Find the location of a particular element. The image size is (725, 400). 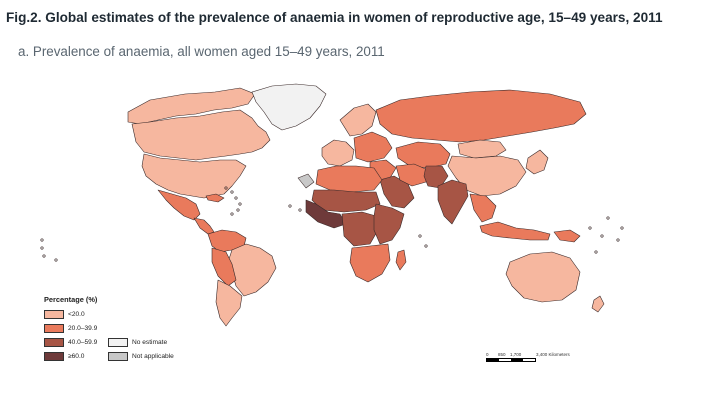

scale-label: 1,700 is located at coordinates (516, 354).